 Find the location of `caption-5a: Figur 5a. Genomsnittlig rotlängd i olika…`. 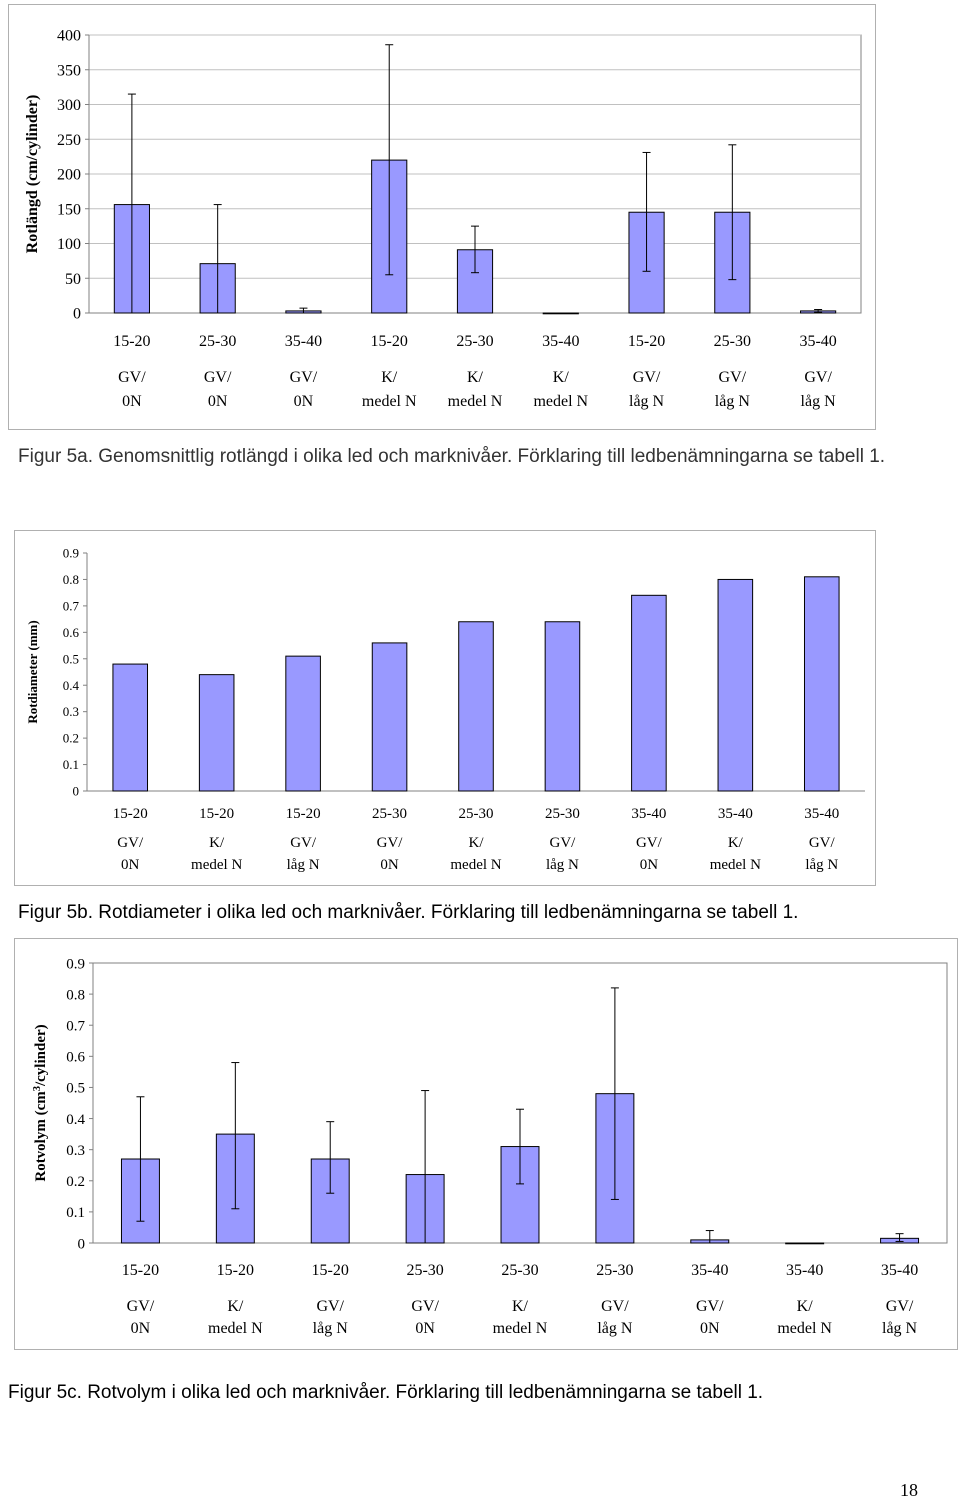

caption-5a: Figur 5a. Genomsnittlig rotlängd i olika… is located at coordinates (452, 456).